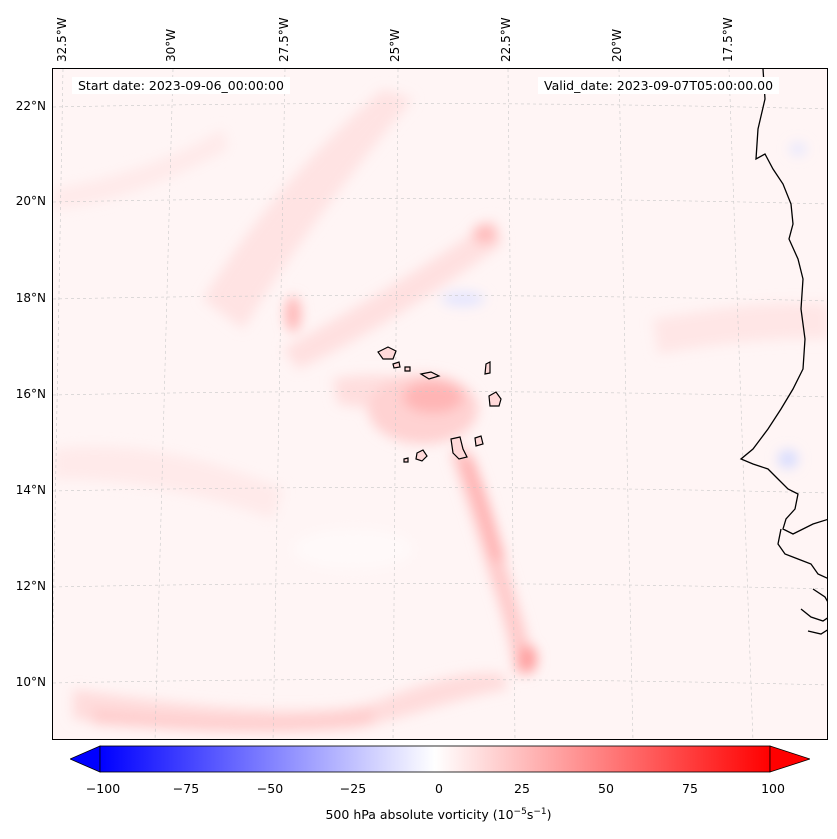 The height and width of the screenshot is (839, 837). What do you see at coordinates (171, 45) in the screenshot?
I see `lon-label-30w: 30°W` at bounding box center [171, 45].